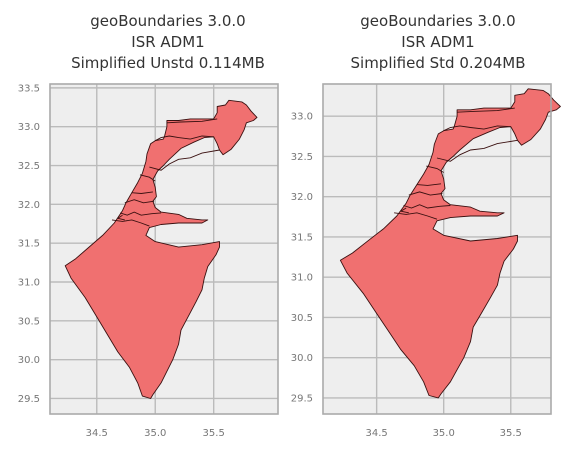 The height and width of the screenshot is (454, 566). Describe the element at coordinates (168, 63) in the screenshot. I see `panel-title-line-3: Simplified Unstd 0.114MB` at that location.